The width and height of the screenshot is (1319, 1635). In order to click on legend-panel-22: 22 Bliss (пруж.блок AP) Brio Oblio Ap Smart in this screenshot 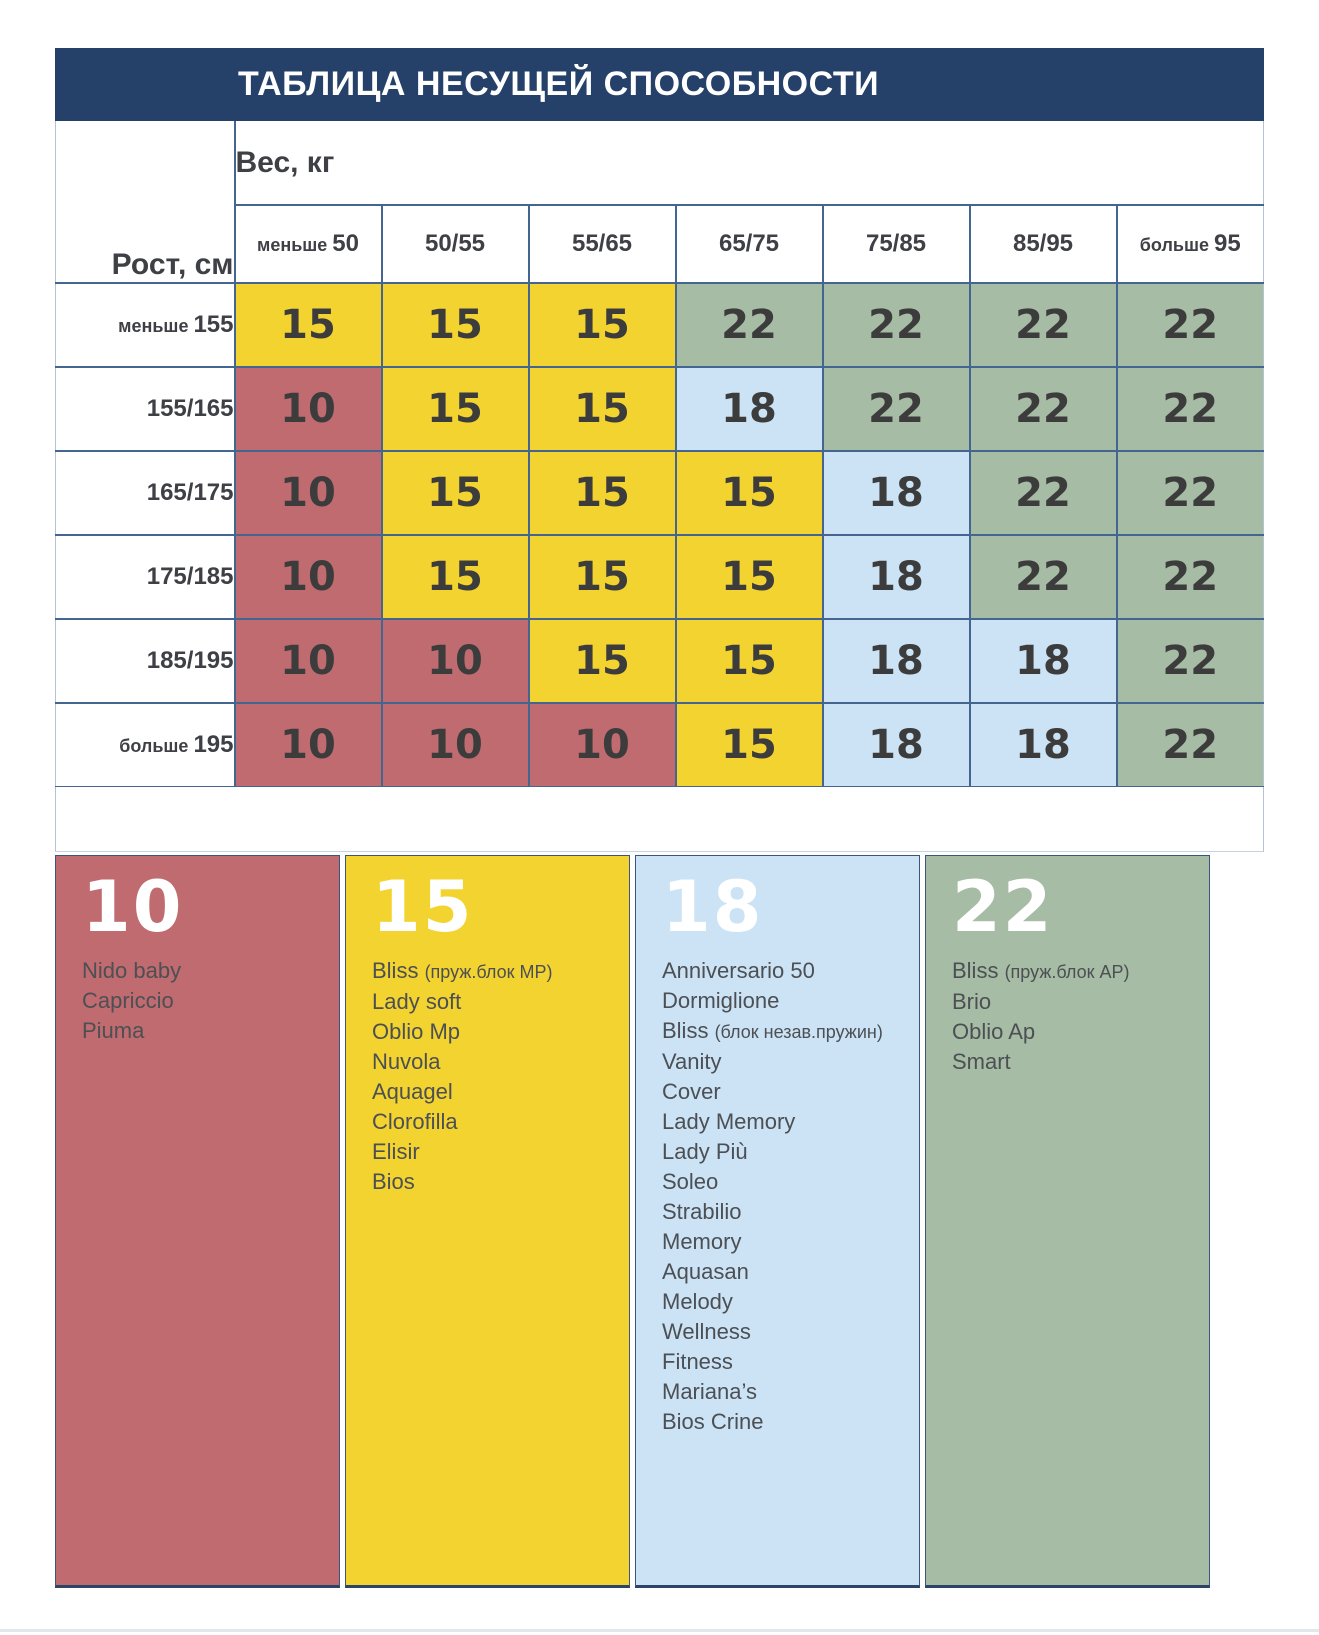, I will do `click(1067, 1221)`.